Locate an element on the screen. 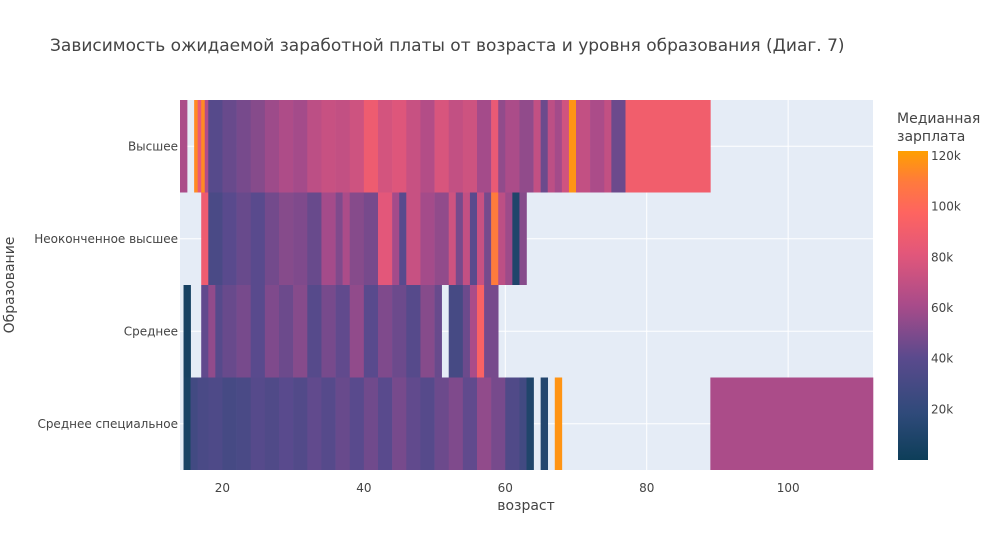 The image size is (1000, 550). colorbar-tick-label: 100k is located at coordinates (946, 207).